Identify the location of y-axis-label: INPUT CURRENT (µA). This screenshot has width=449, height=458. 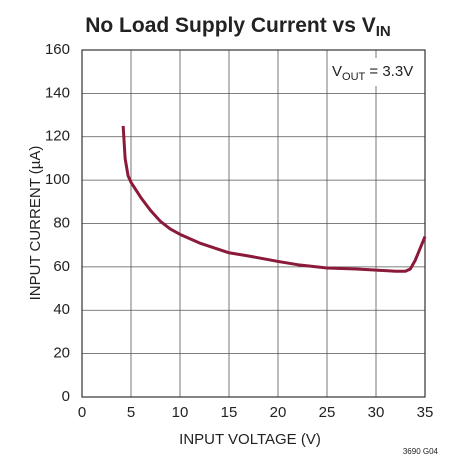
(35, 223).